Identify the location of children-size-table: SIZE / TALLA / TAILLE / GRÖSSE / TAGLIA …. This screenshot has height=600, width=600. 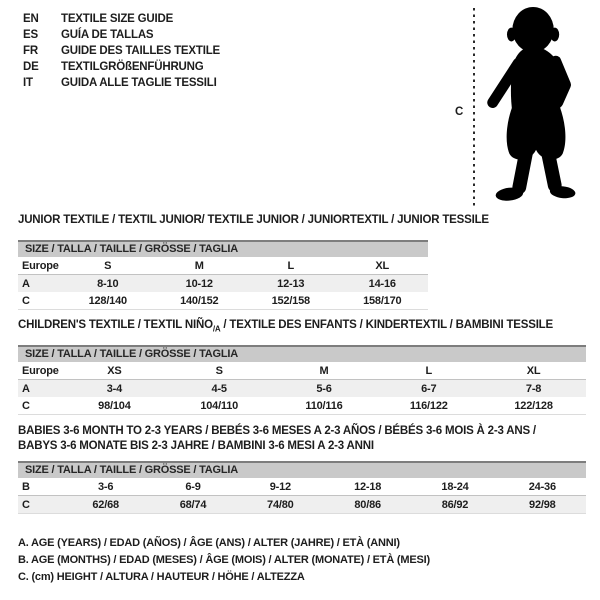
(302, 380).